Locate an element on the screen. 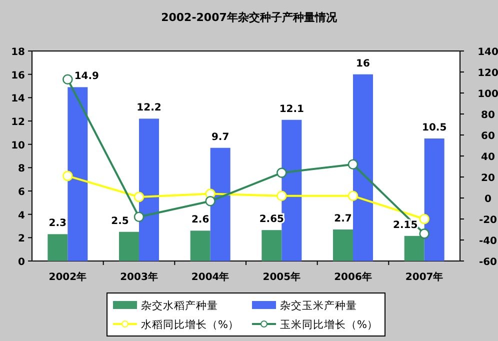 The height and width of the screenshot is (341, 498). x-tick-label: 2006年 is located at coordinates (353, 277).